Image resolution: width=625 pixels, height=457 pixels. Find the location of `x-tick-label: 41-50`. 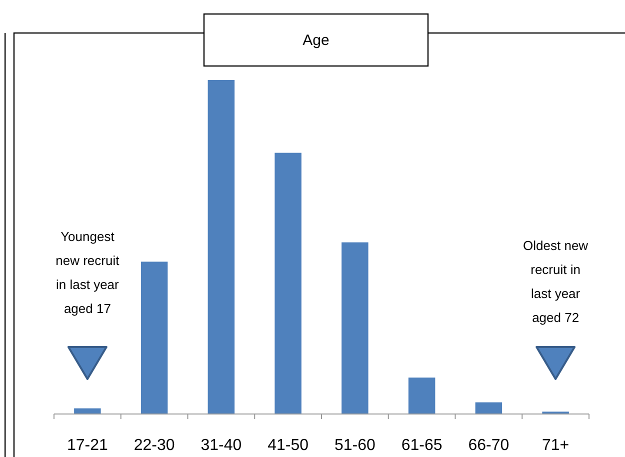

x-tick-label: 41-50 is located at coordinates (288, 445).